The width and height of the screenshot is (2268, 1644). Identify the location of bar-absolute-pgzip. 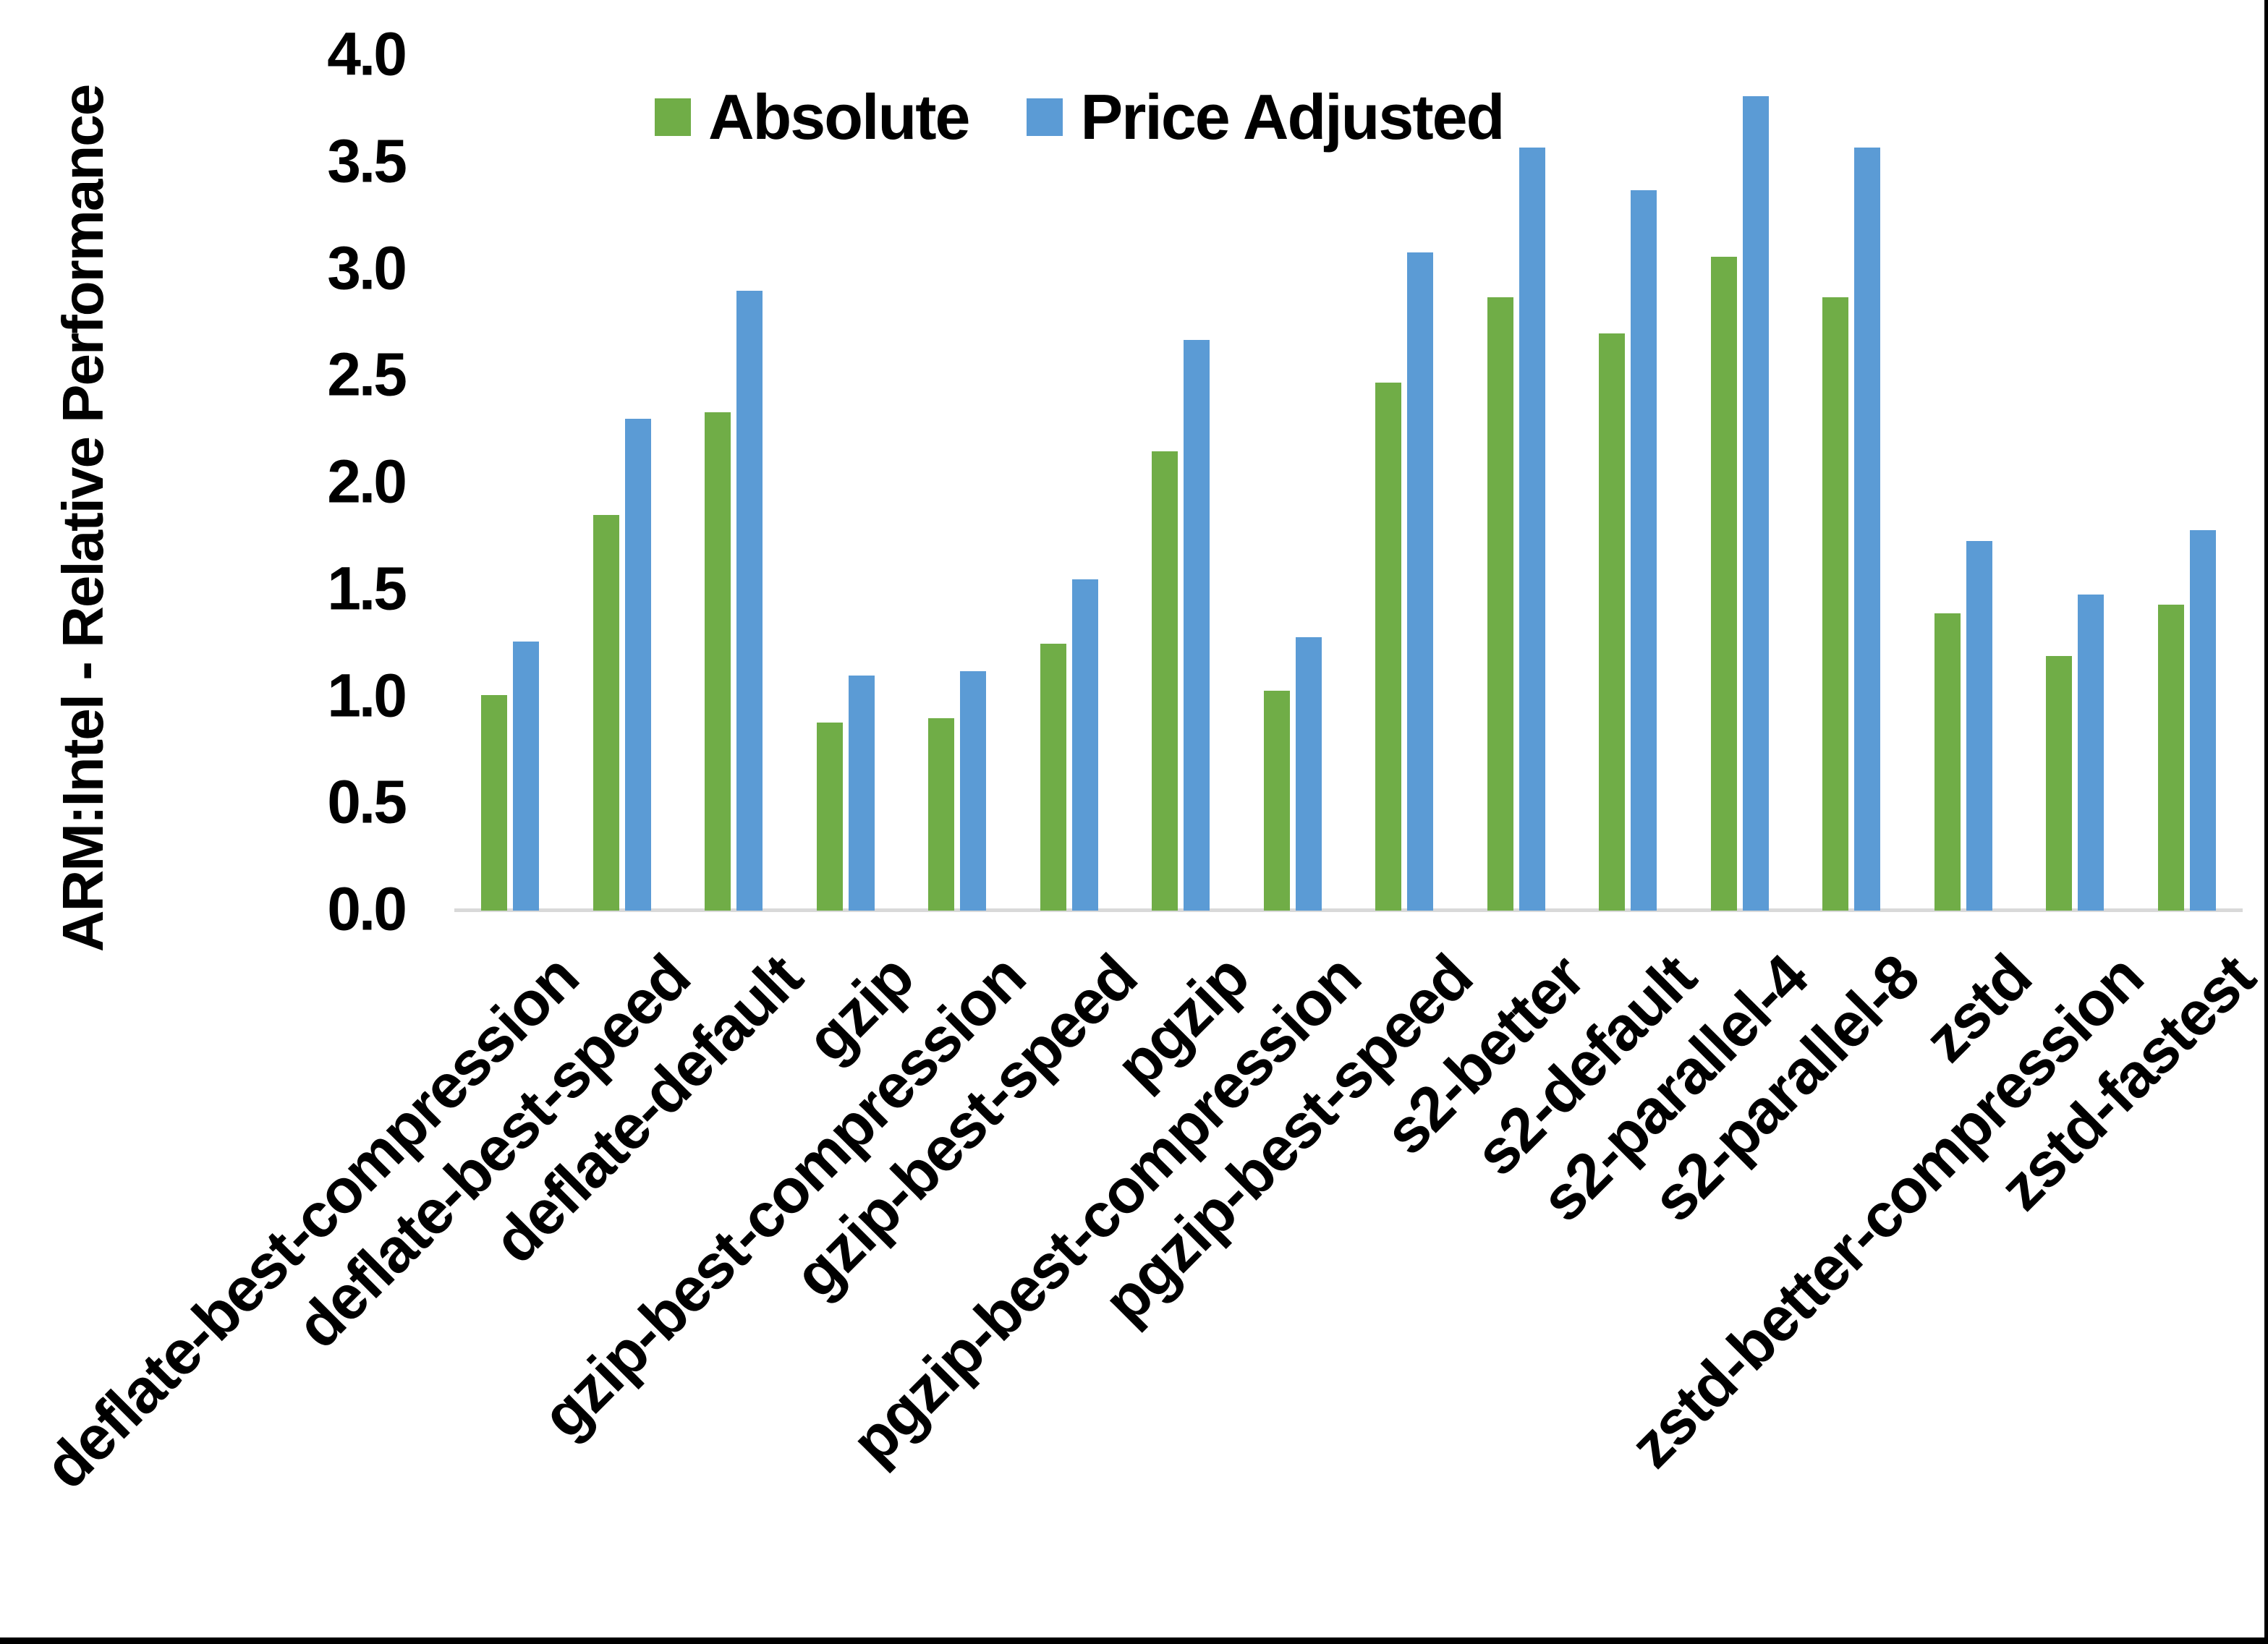
(1165, 681).